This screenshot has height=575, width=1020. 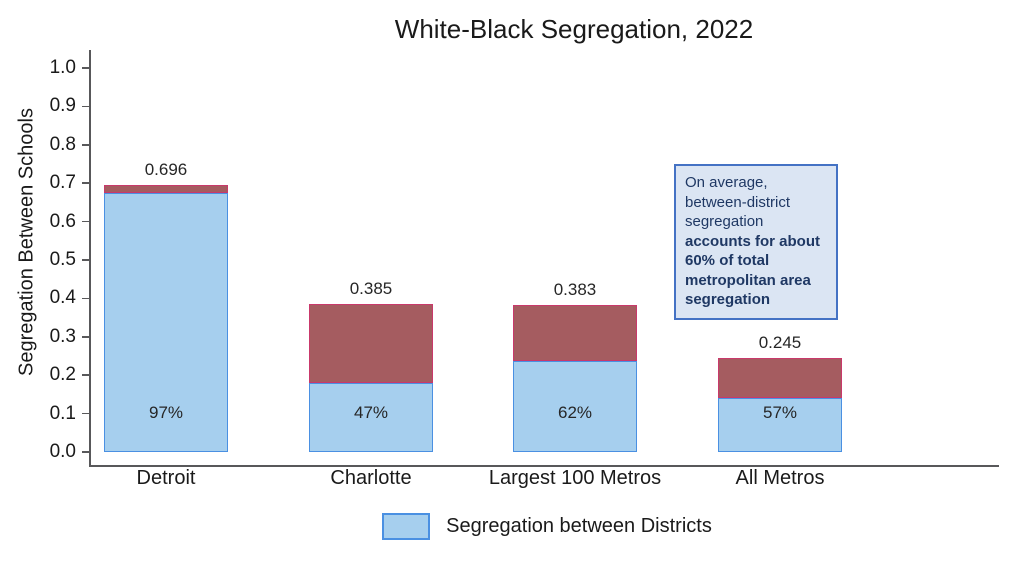 I want to click on legend-label-districts: Segregation between Districts, so click(x=579, y=526).